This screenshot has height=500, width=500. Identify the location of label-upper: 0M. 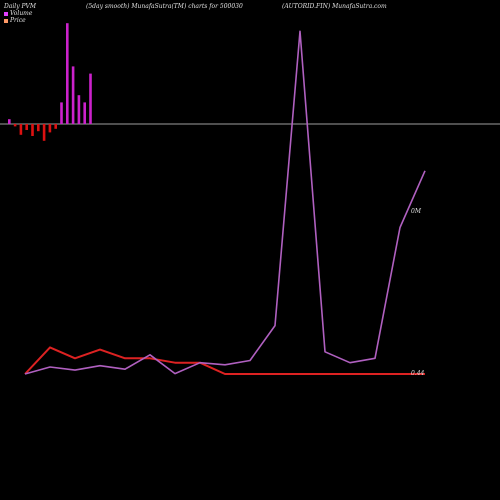
(416, 211).